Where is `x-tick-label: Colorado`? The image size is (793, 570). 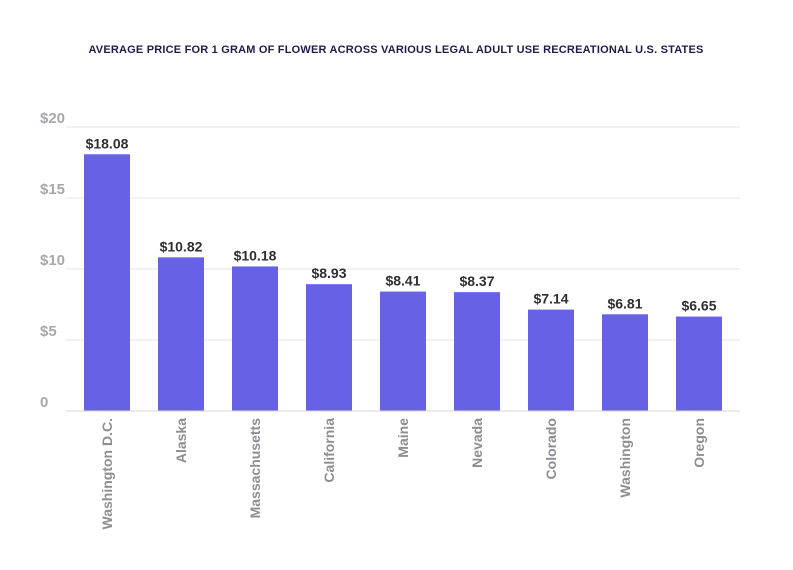 x-tick-label: Colorado is located at coordinates (551, 448).